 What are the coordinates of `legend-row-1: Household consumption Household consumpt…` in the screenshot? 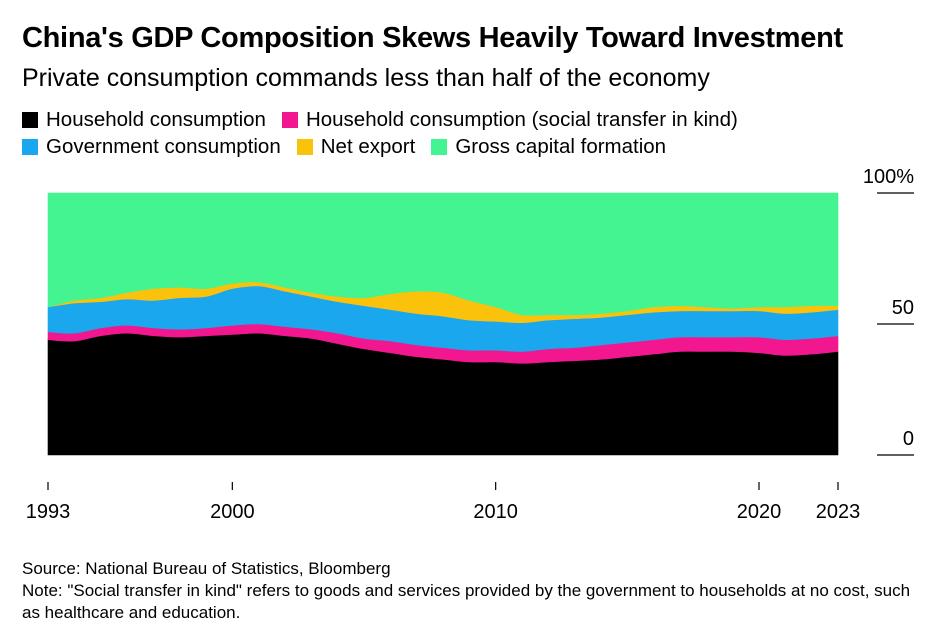 It's located at (472, 119).